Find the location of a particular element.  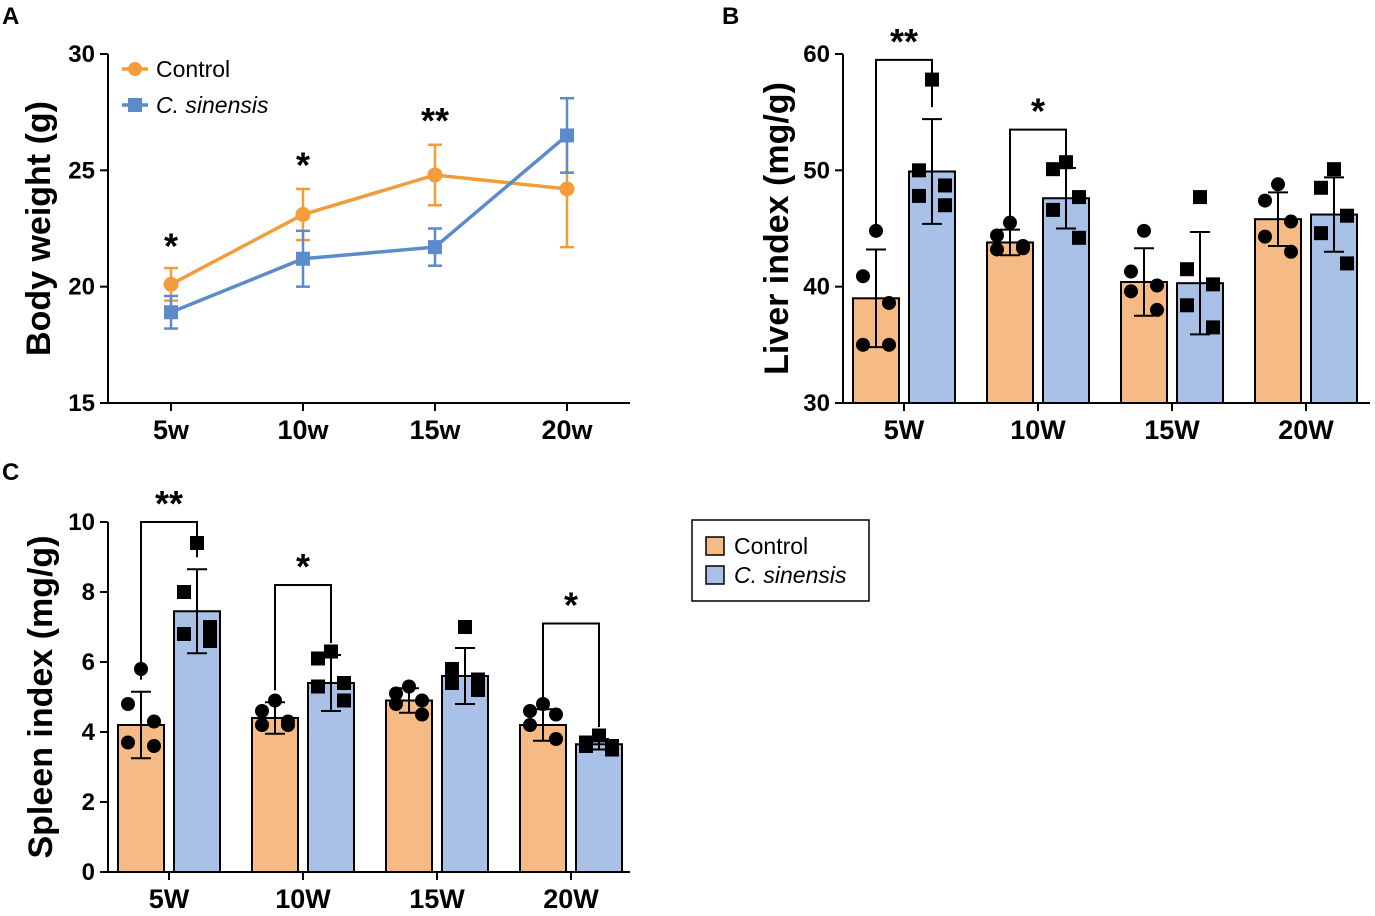

spleen-index-y-tick-label: 0 is located at coordinates (88, 872).